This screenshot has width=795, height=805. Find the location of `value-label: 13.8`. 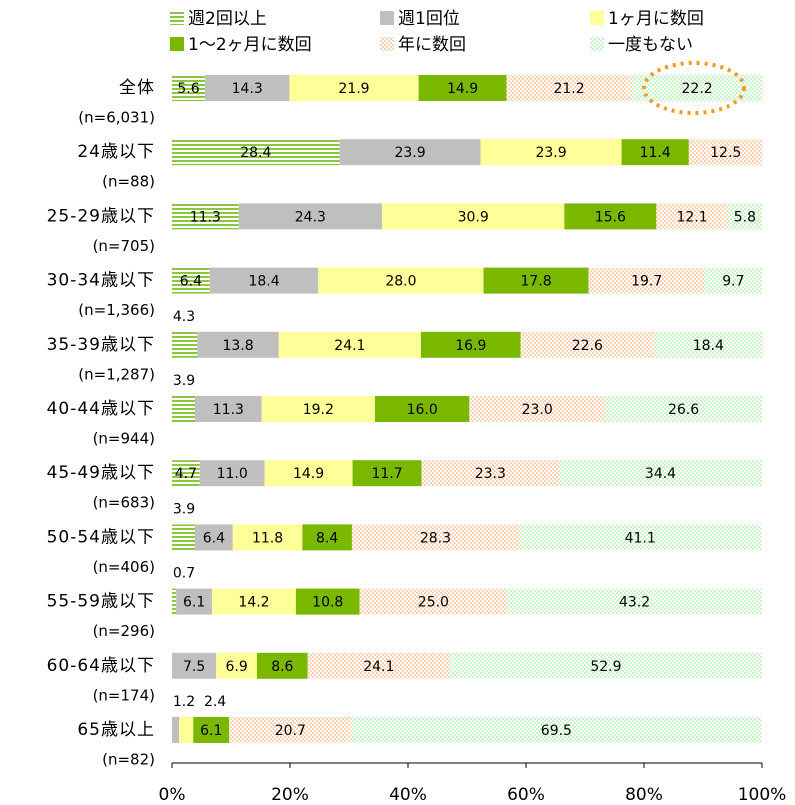

value-label: 13.8 is located at coordinates (237, 346).